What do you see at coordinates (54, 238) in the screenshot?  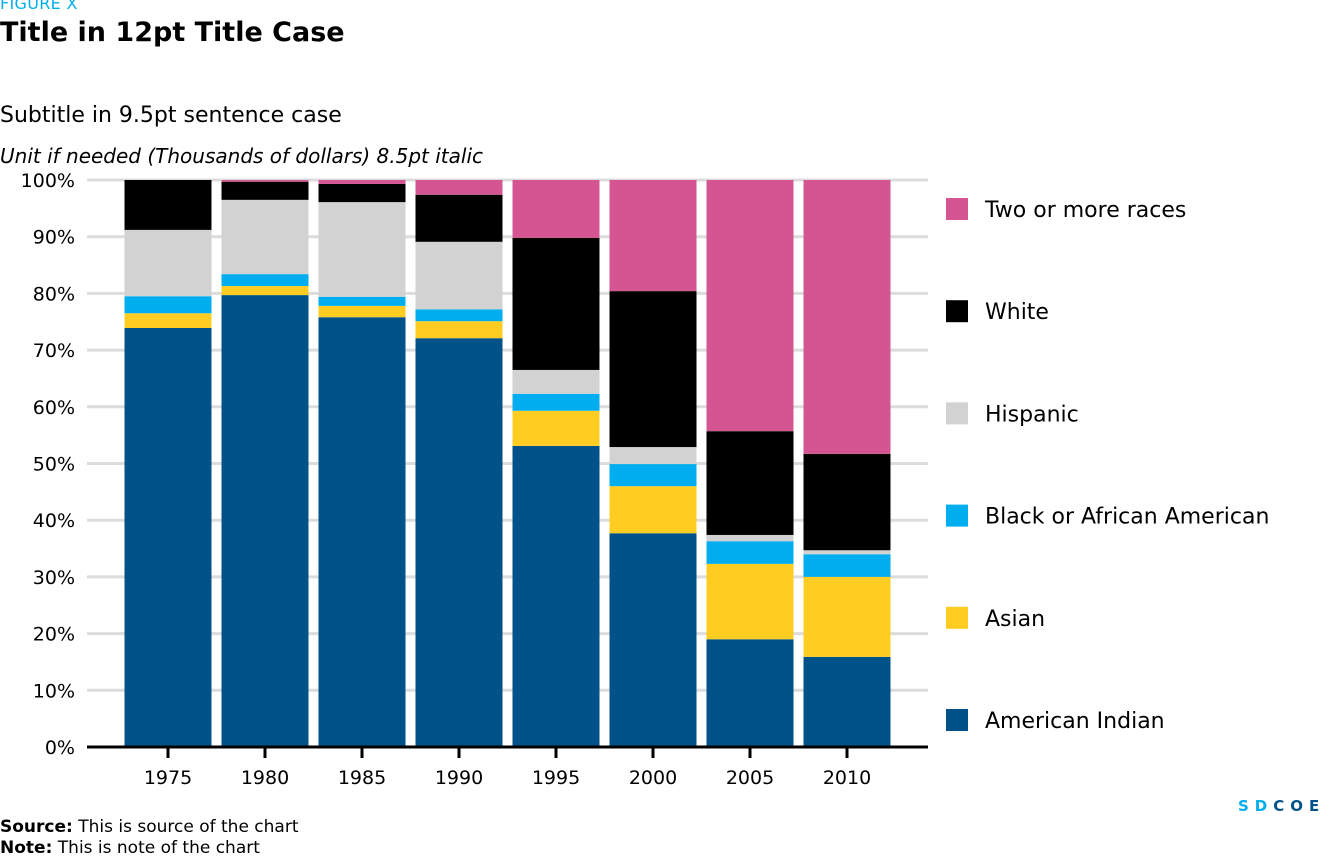 I see `y-tick-label: 90%` at bounding box center [54, 238].